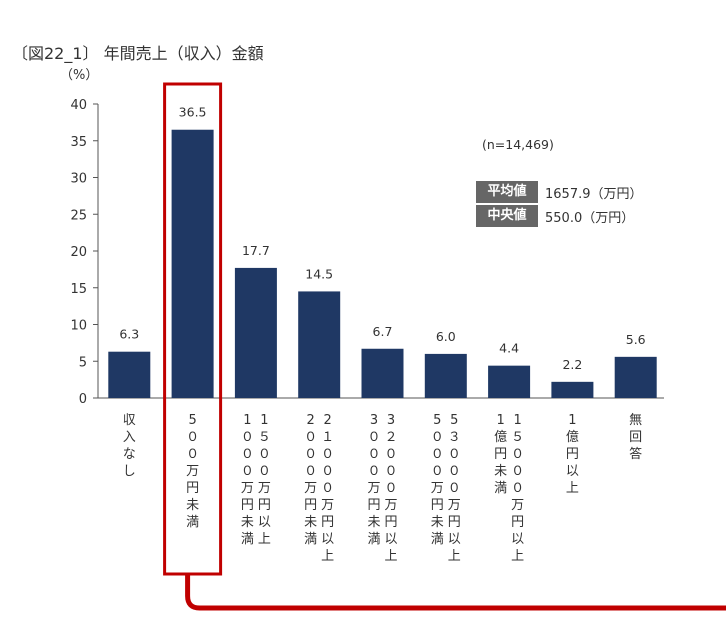  What do you see at coordinates (78, 179) in the screenshot?
I see `y-tick-label: 30` at bounding box center [78, 179].